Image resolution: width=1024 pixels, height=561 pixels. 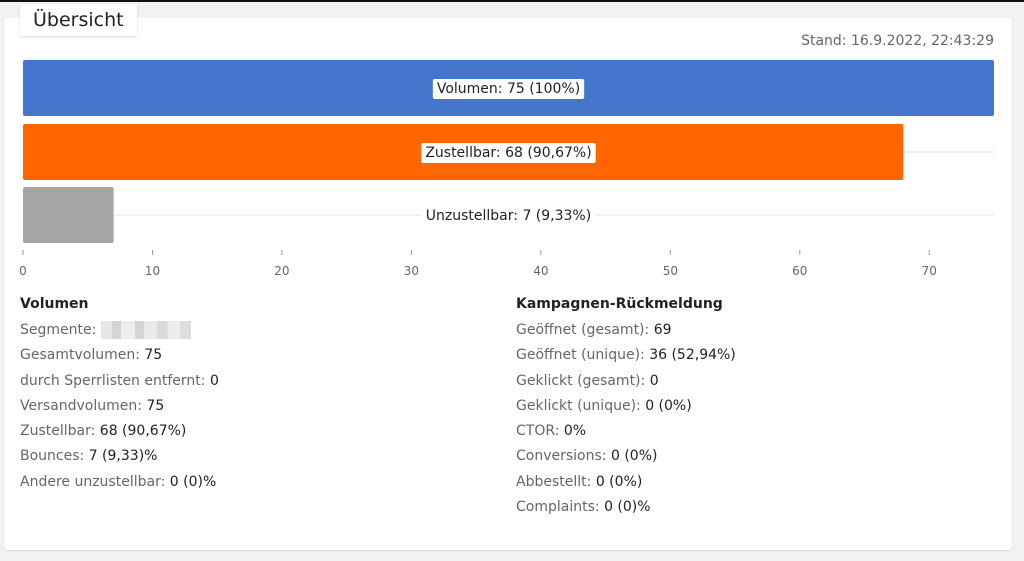 I want to click on campaign-stat-value: 0, so click(x=654, y=380).